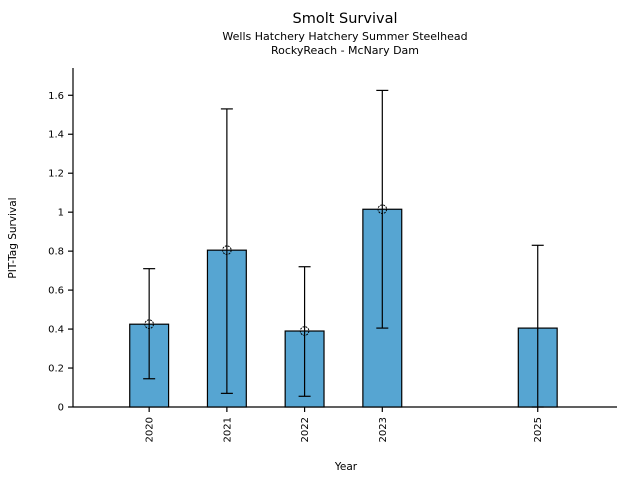 The width and height of the screenshot is (640, 480). I want to click on x-tick-label-2023: 2023, so click(383, 429).